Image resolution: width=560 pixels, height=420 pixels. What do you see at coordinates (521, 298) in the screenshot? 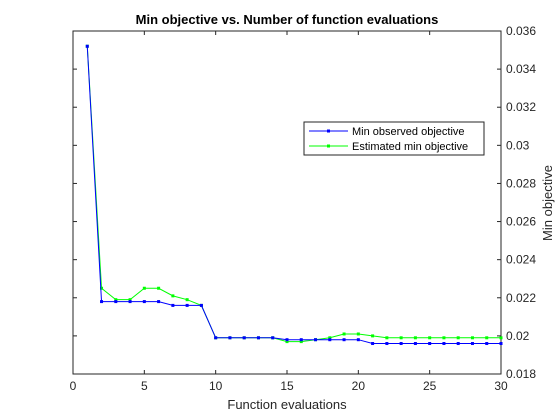
I see `y-tick-label: 0.022` at bounding box center [521, 298].